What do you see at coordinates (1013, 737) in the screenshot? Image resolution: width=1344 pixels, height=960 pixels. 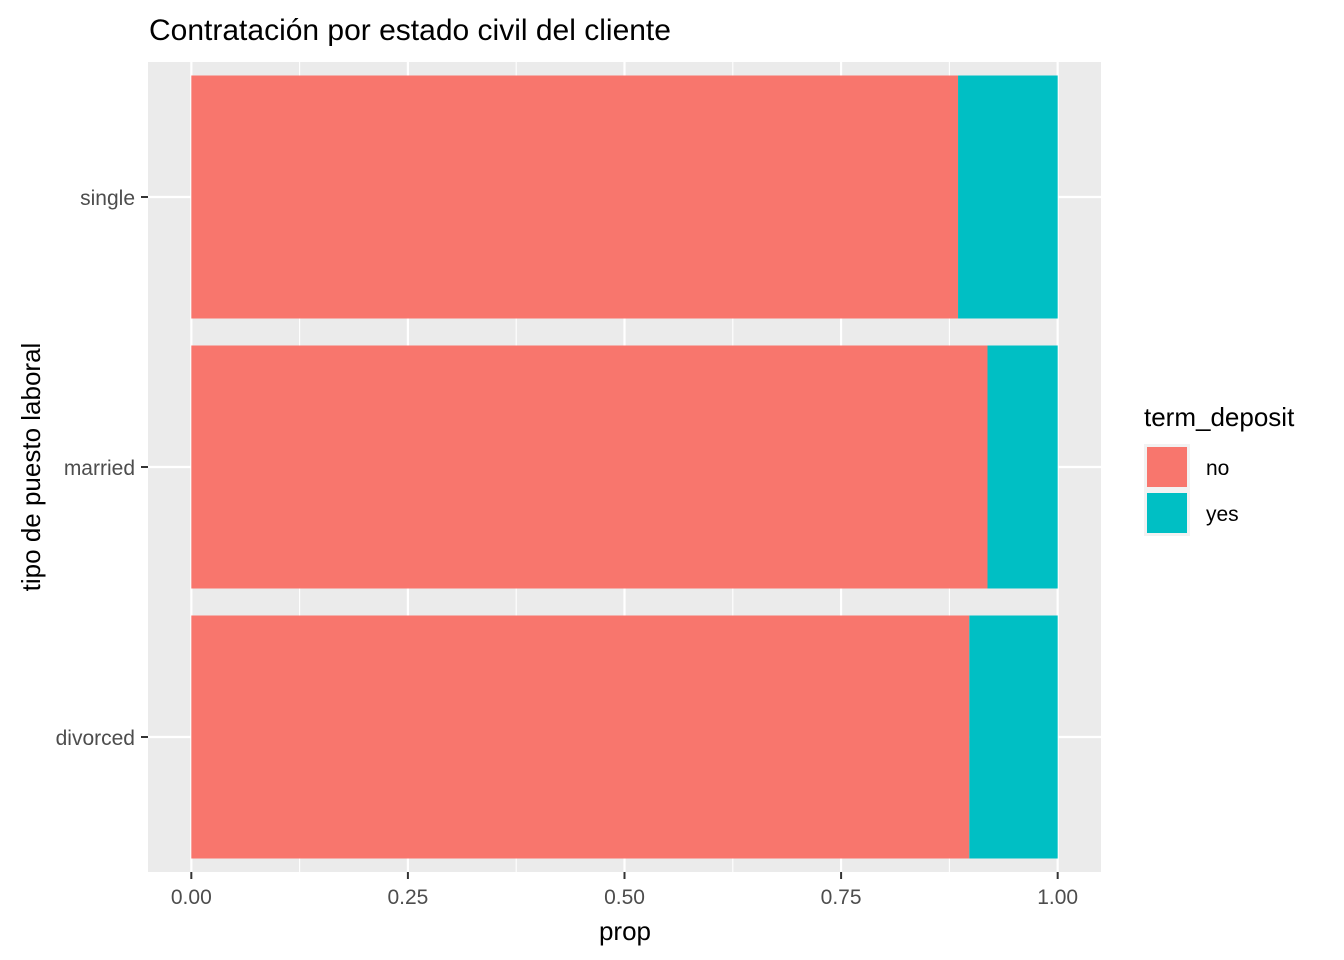 I see `bar-divorced-yes` at bounding box center [1013, 737].